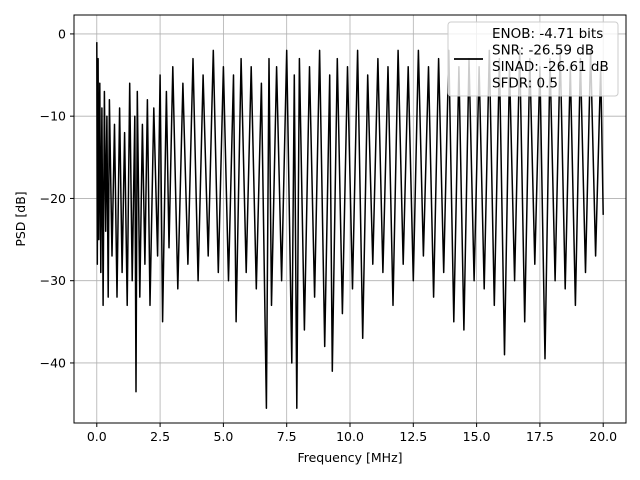 This screenshot has width=640, height=480. What do you see at coordinates (53, 362) in the screenshot?
I see `y-tick-label: −40` at bounding box center [53, 362].